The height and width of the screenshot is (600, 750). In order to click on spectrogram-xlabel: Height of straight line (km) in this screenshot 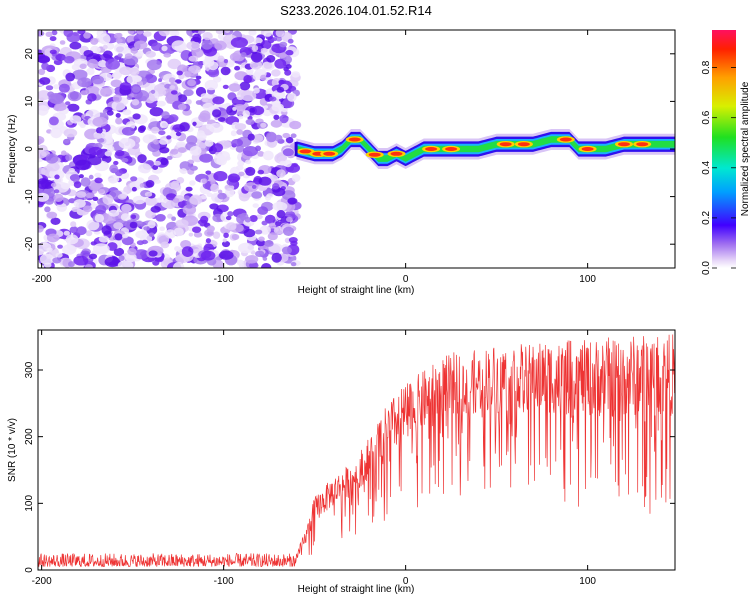, I will do `click(356, 290)`.